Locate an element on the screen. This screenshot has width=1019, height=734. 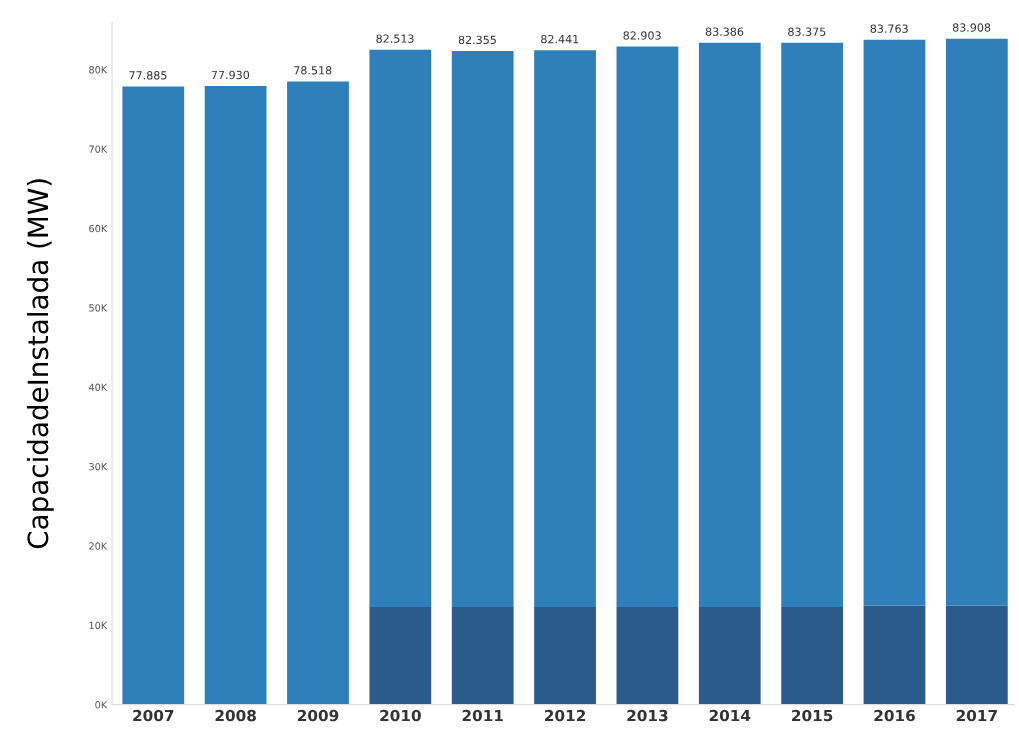
y-tick-label: 10K is located at coordinates (98, 625).